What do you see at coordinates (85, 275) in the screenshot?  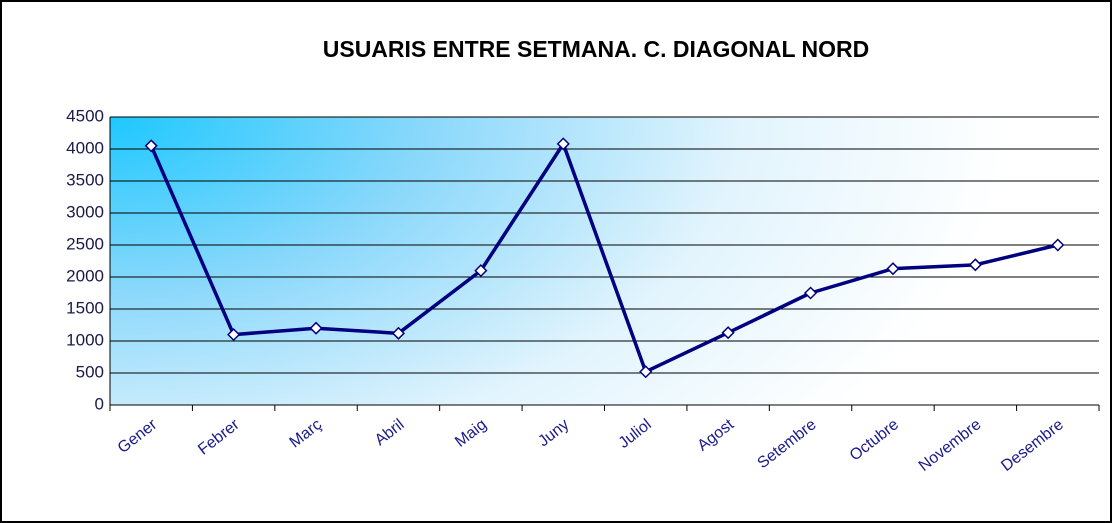 I see `y-tick-label: 2000` at bounding box center [85, 275].